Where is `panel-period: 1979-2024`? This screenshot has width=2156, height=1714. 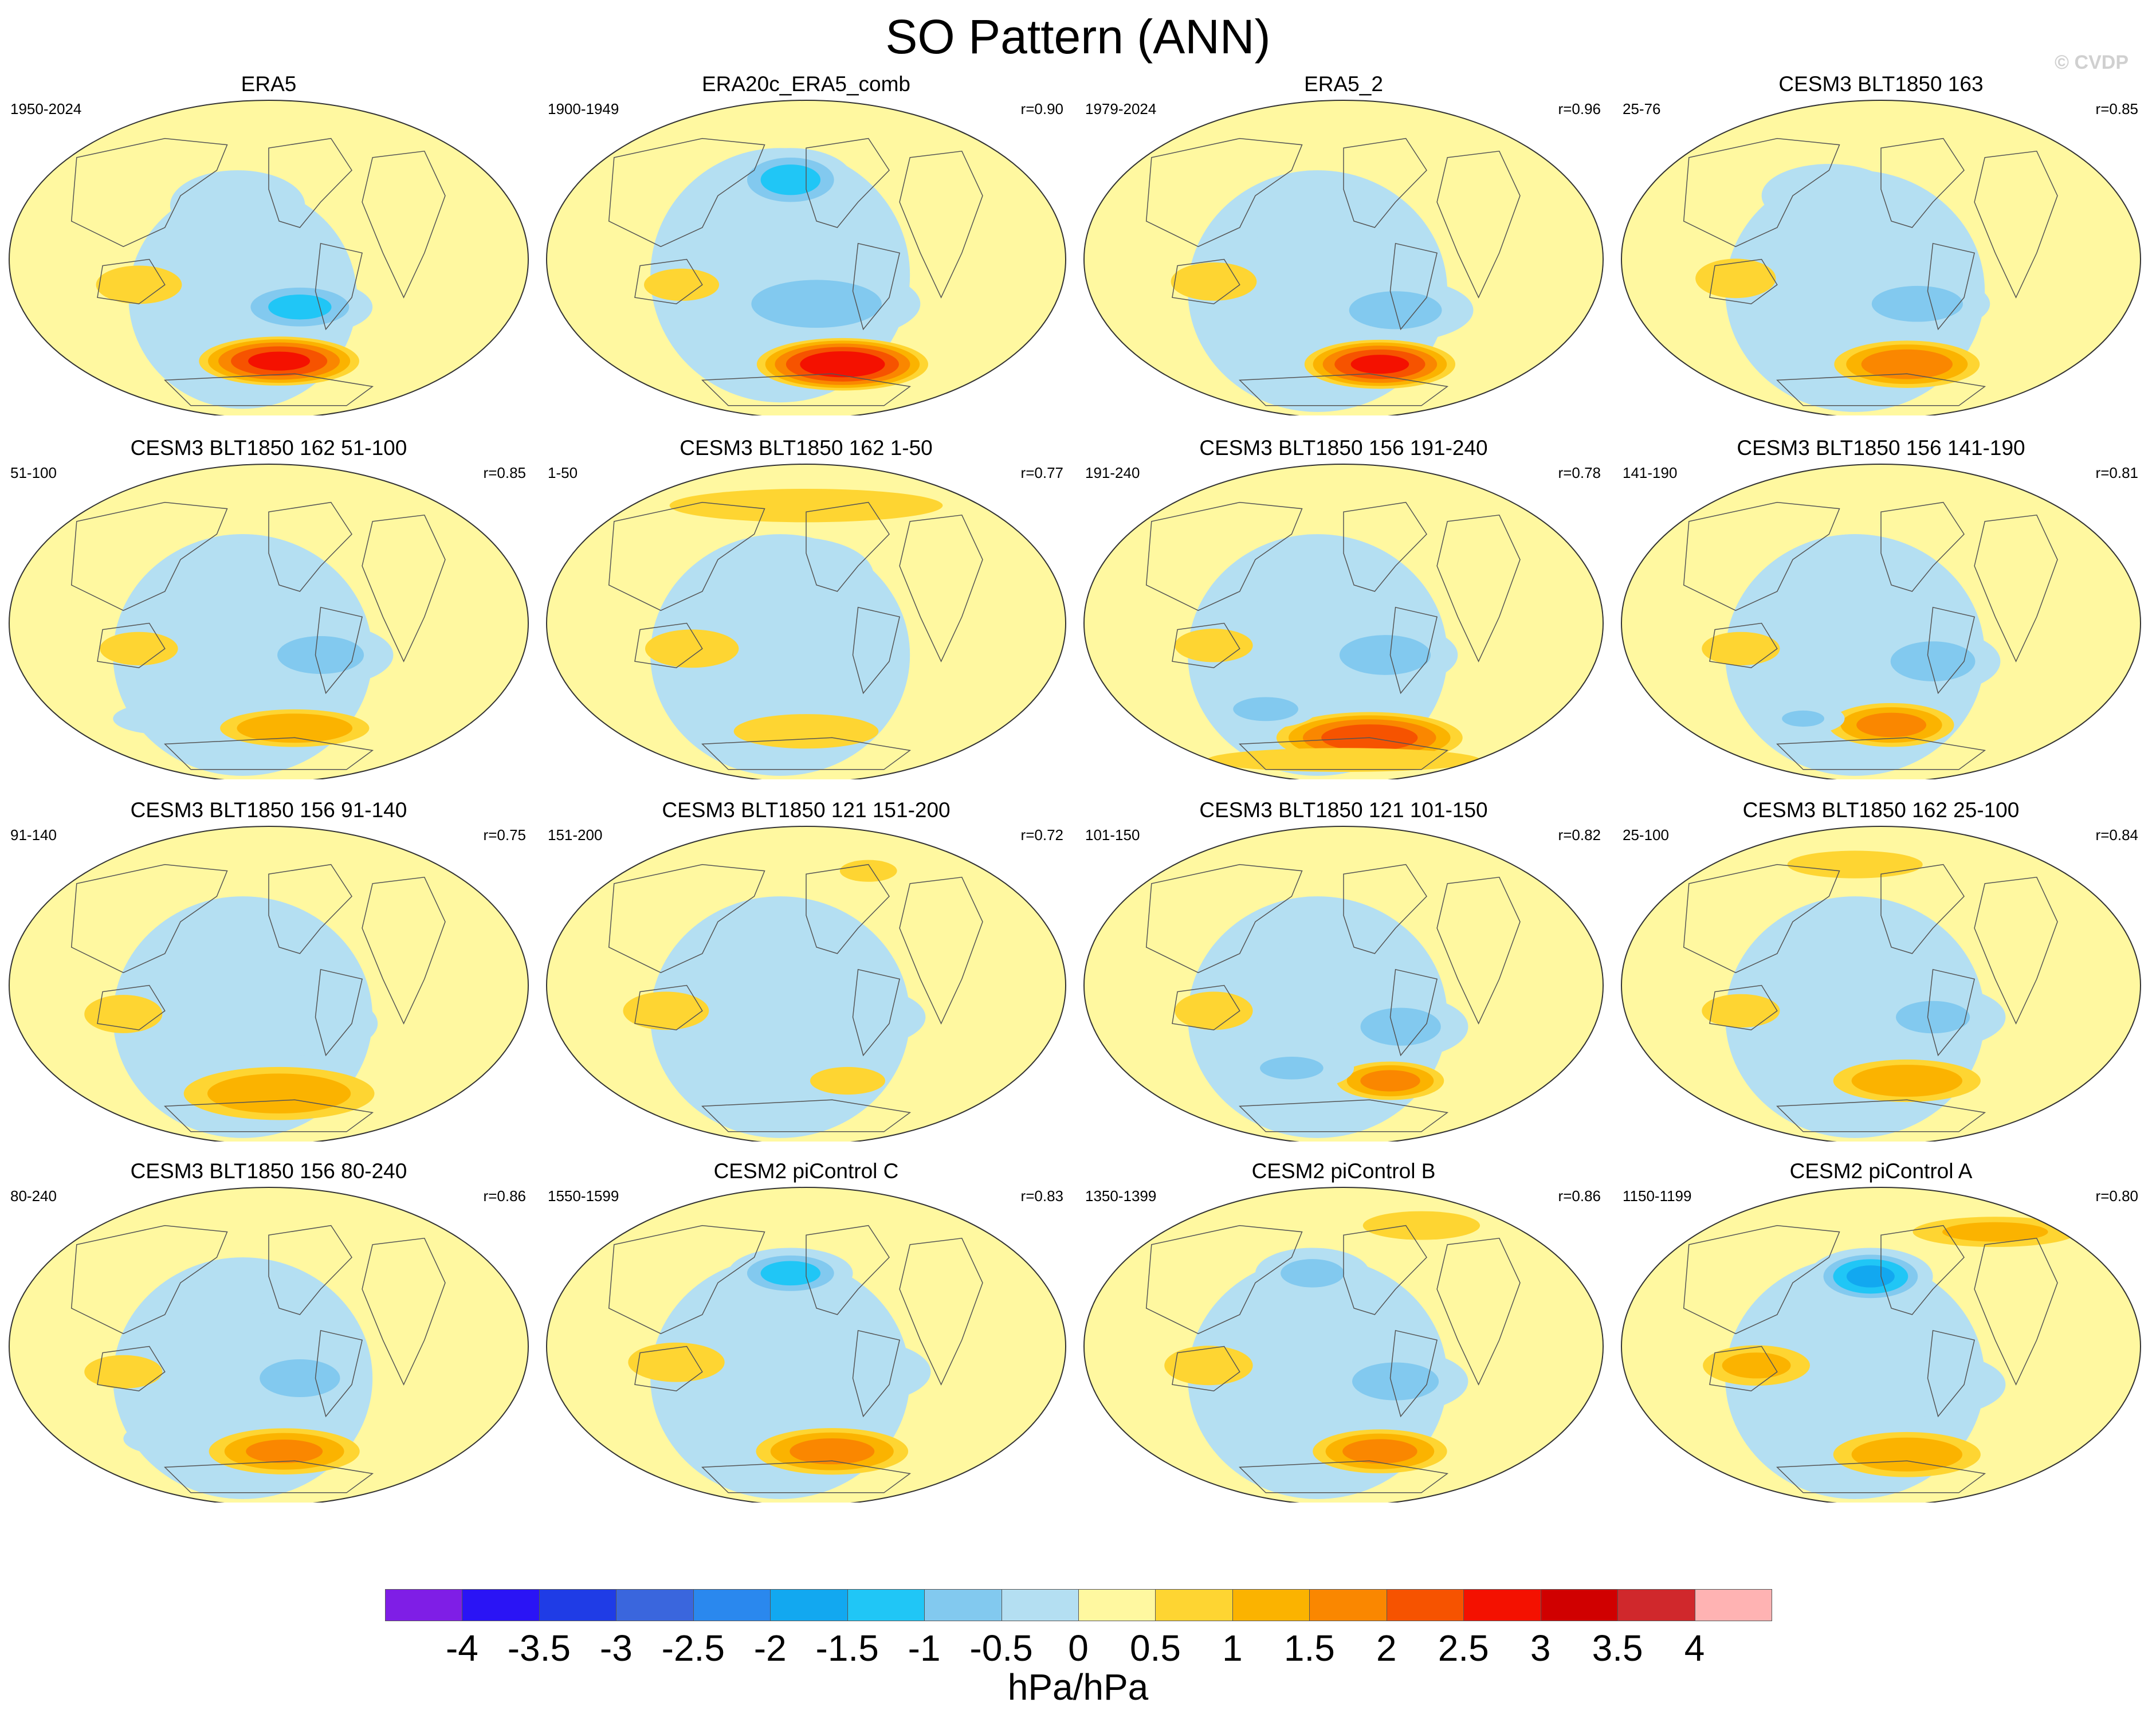
panel-period: 1979-2024 is located at coordinates (1121, 108).